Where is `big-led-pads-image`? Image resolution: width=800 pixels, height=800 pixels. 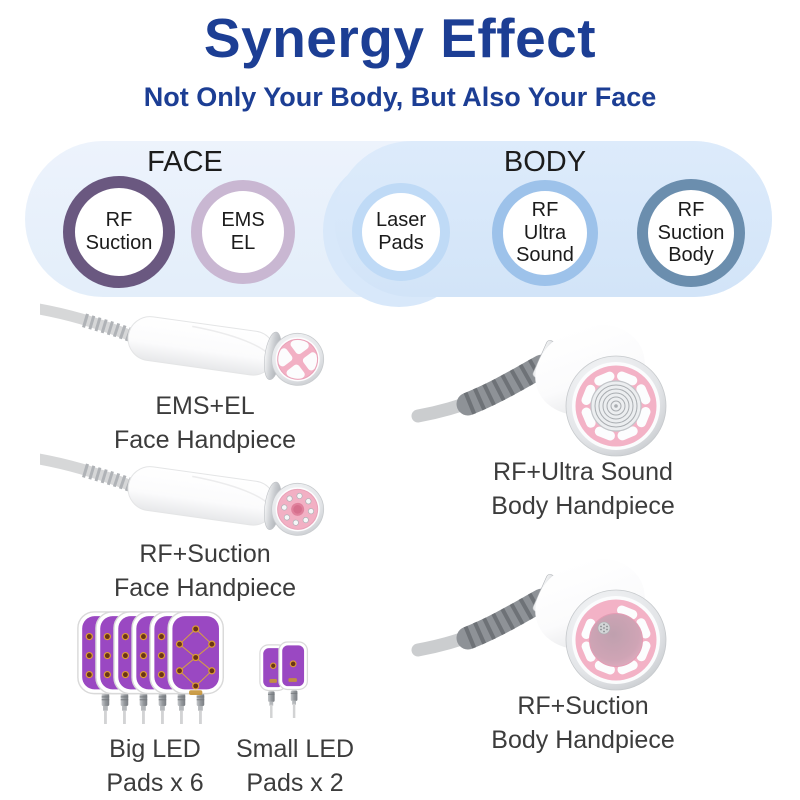
big-led-pads-image is located at coordinates (150, 667).